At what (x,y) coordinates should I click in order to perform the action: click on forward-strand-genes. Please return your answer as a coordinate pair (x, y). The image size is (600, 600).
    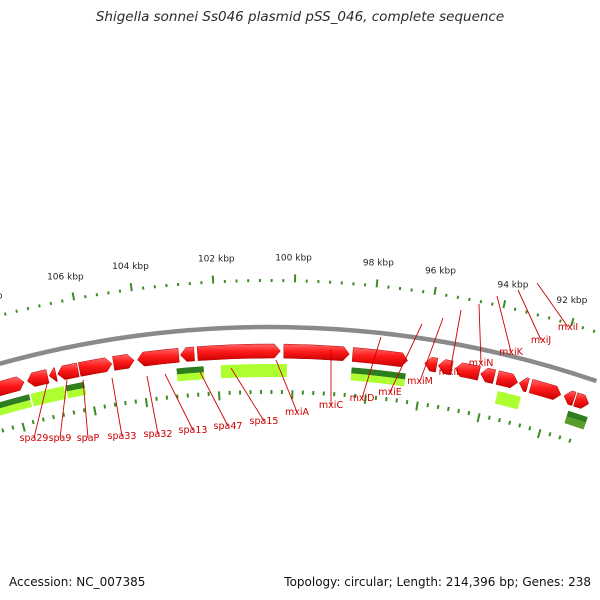
    Looking at the image, I should click on (295, 376).